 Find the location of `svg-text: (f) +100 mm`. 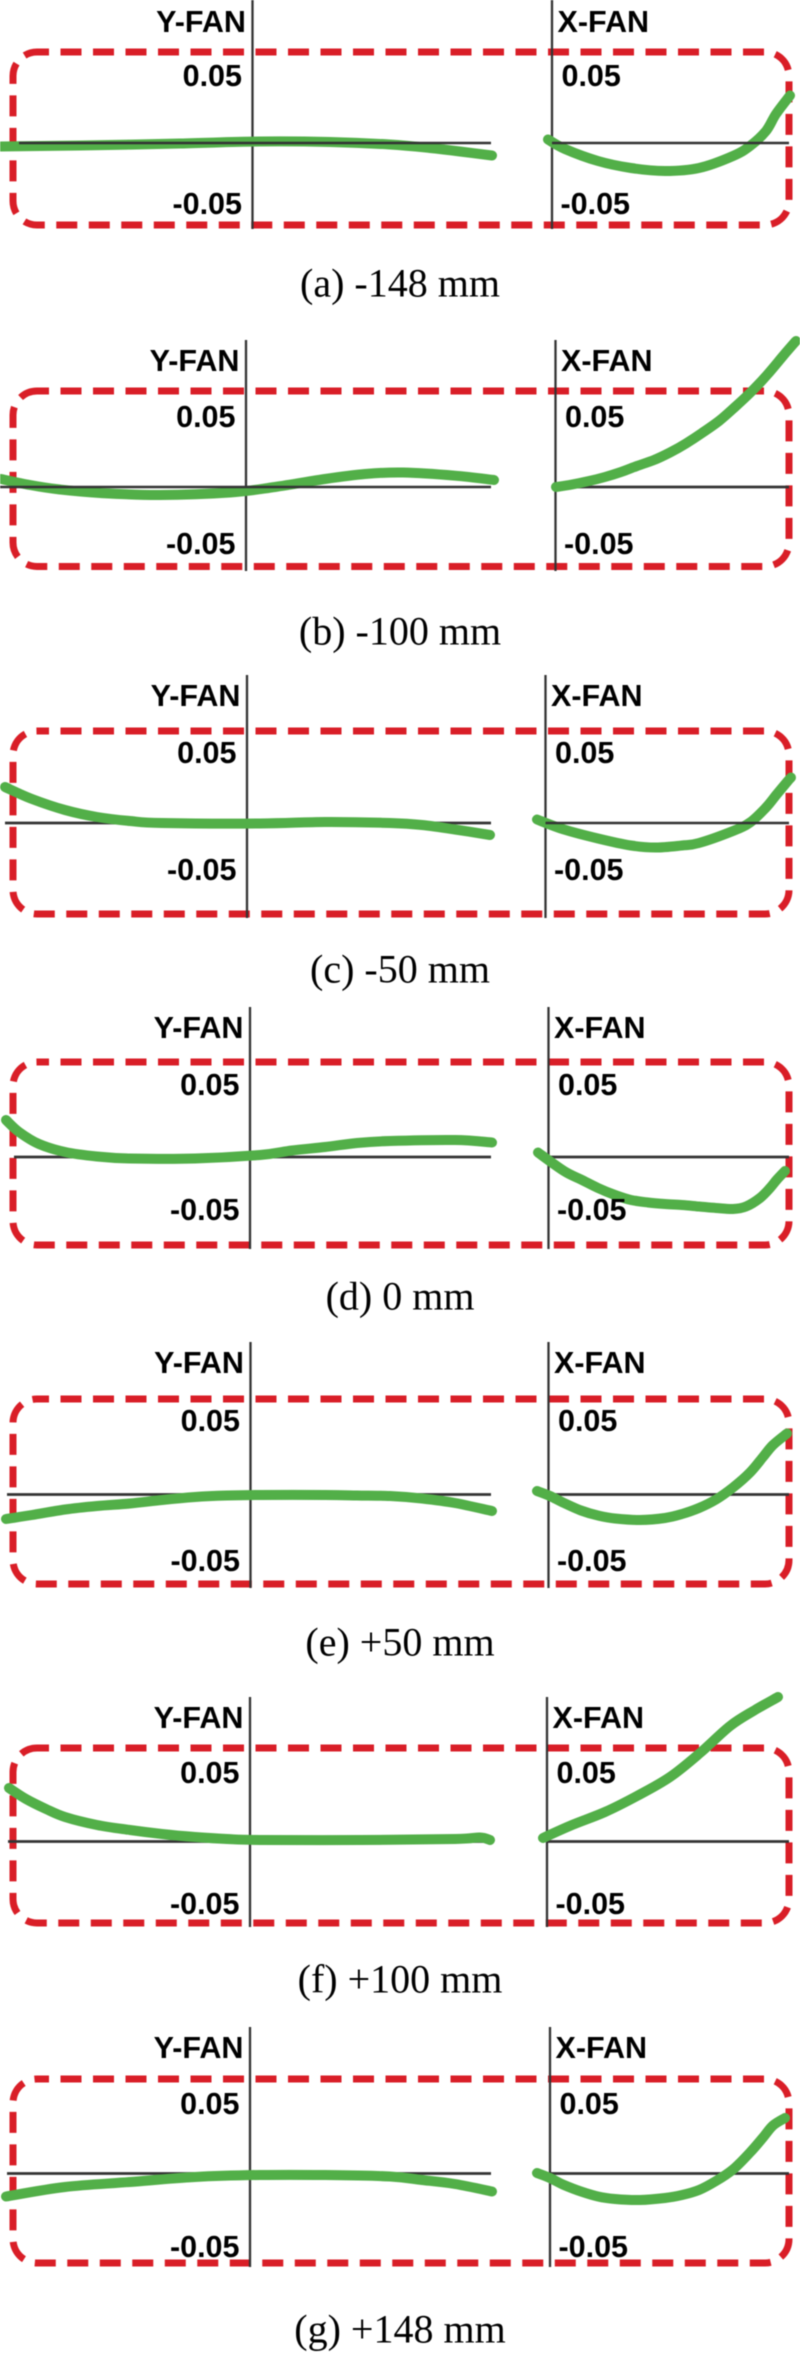

svg-text: (f) +100 mm is located at coordinates (400, 1979).